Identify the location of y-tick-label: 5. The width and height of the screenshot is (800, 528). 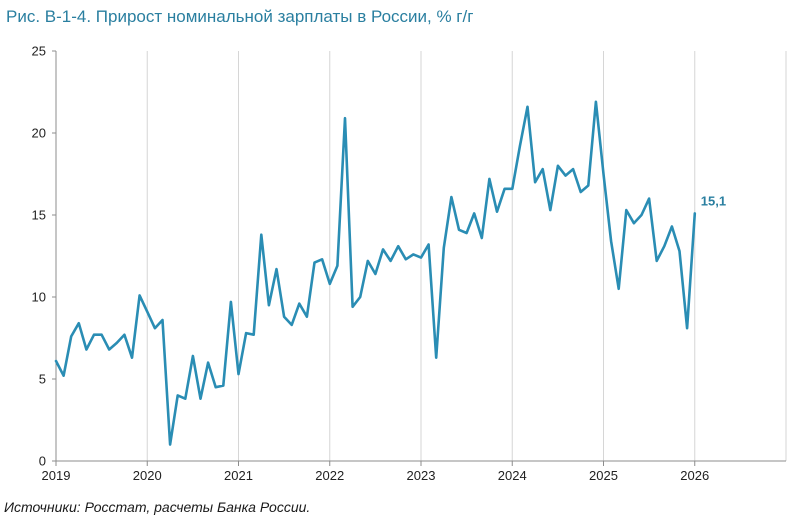
(42, 379).